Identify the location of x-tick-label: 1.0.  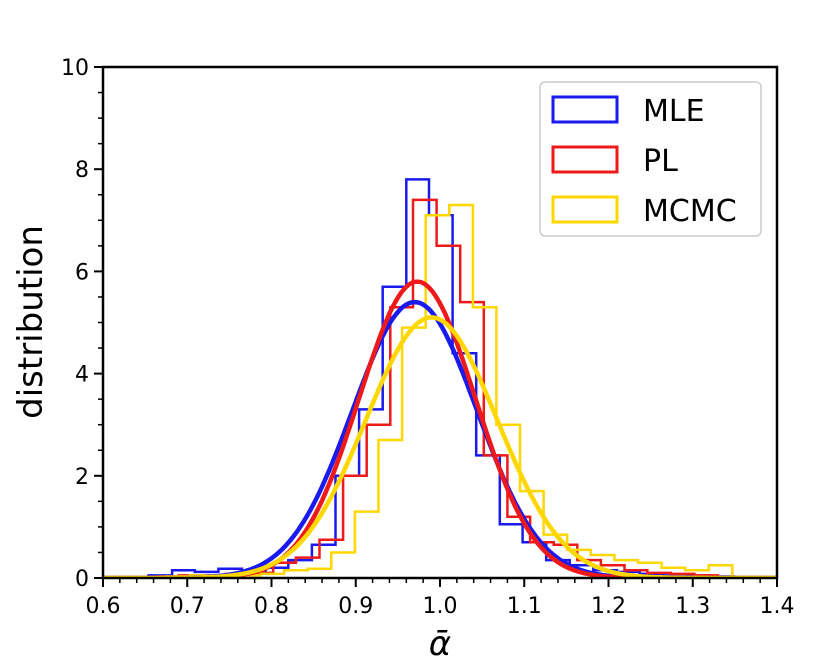
(440, 606).